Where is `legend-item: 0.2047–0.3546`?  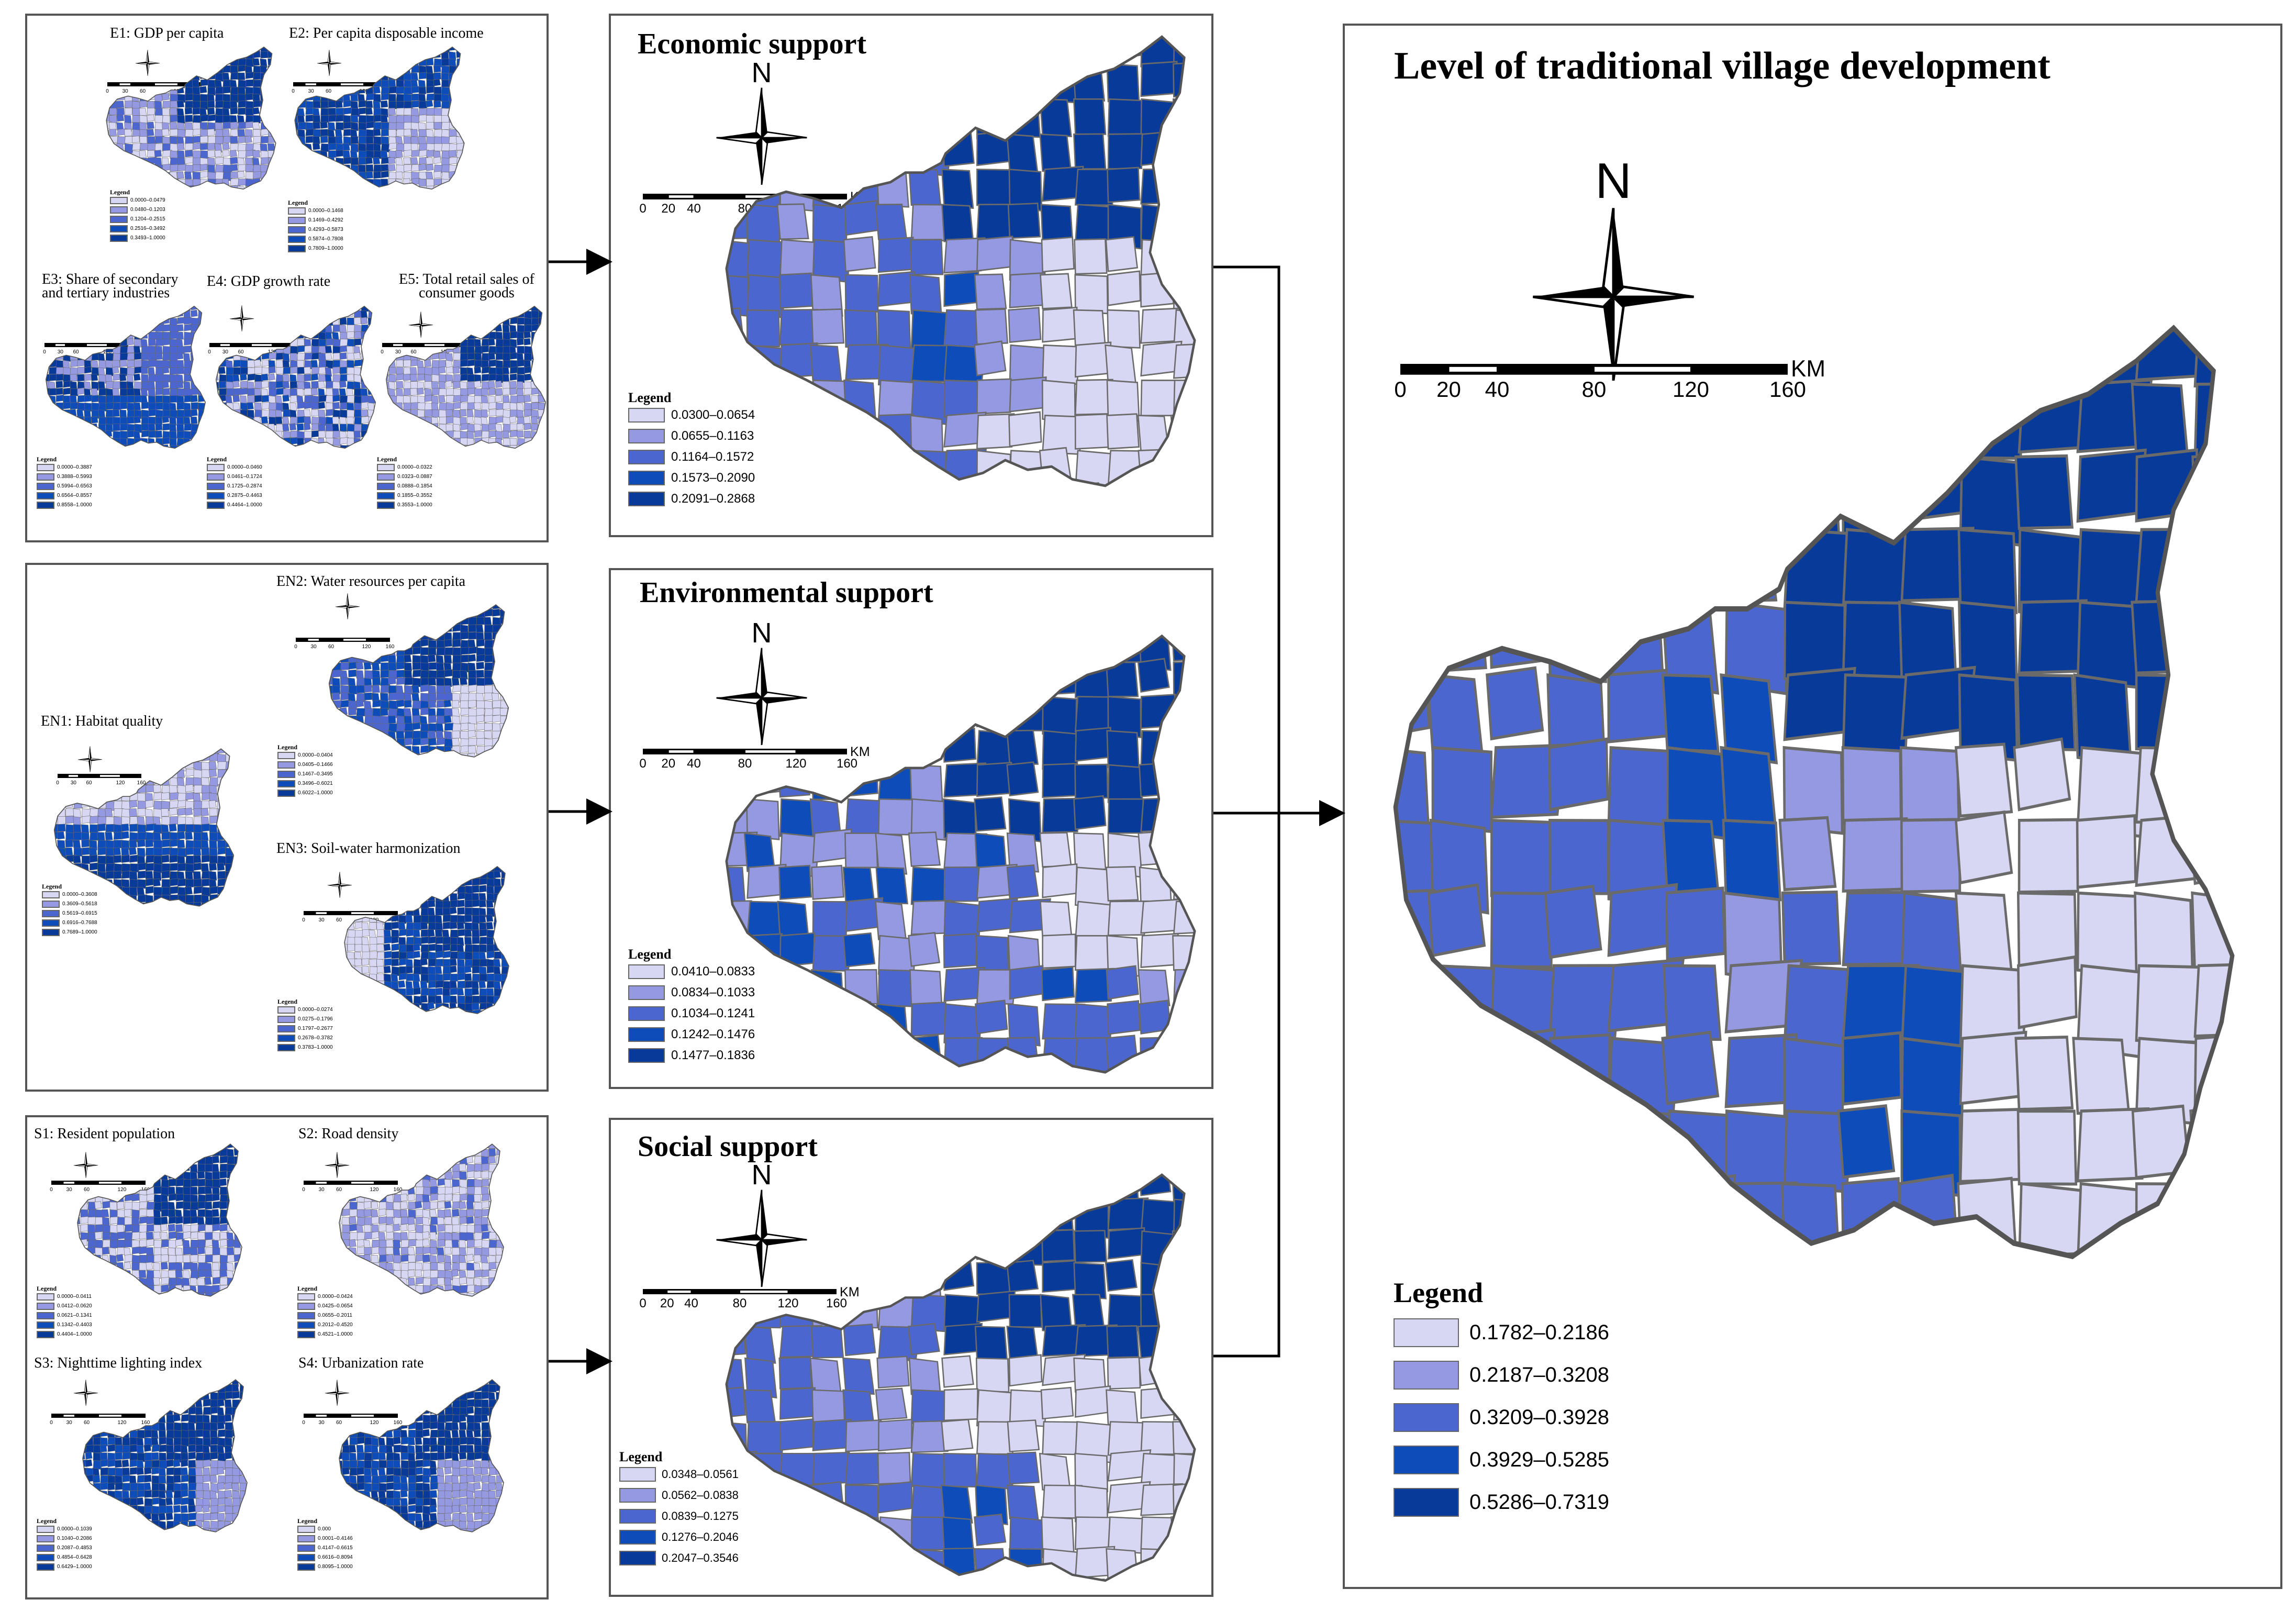
legend-item: 0.2047–0.3546 is located at coordinates (679, 1557).